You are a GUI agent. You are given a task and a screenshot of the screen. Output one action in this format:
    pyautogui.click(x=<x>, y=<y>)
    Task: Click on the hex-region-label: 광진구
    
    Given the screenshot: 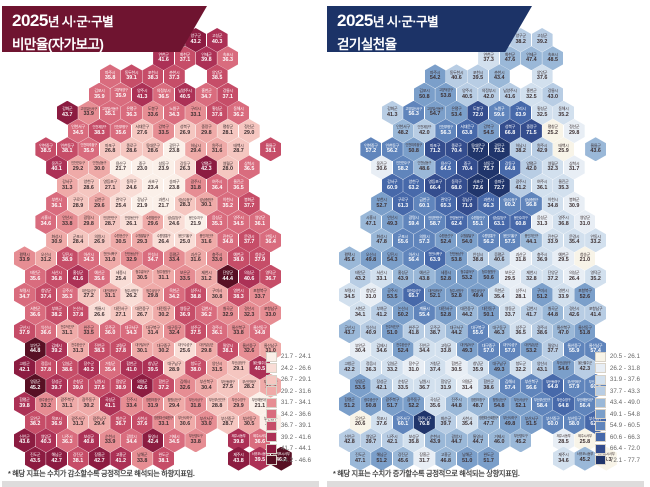 What is the action you would take?
    pyautogui.click(x=499, y=145)
    